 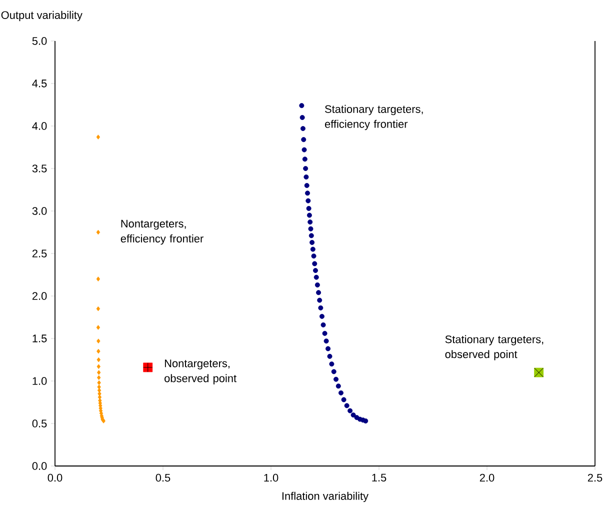 What do you see at coordinates (39, 296) in the screenshot?
I see `y-tick-label: 2.0` at bounding box center [39, 296].